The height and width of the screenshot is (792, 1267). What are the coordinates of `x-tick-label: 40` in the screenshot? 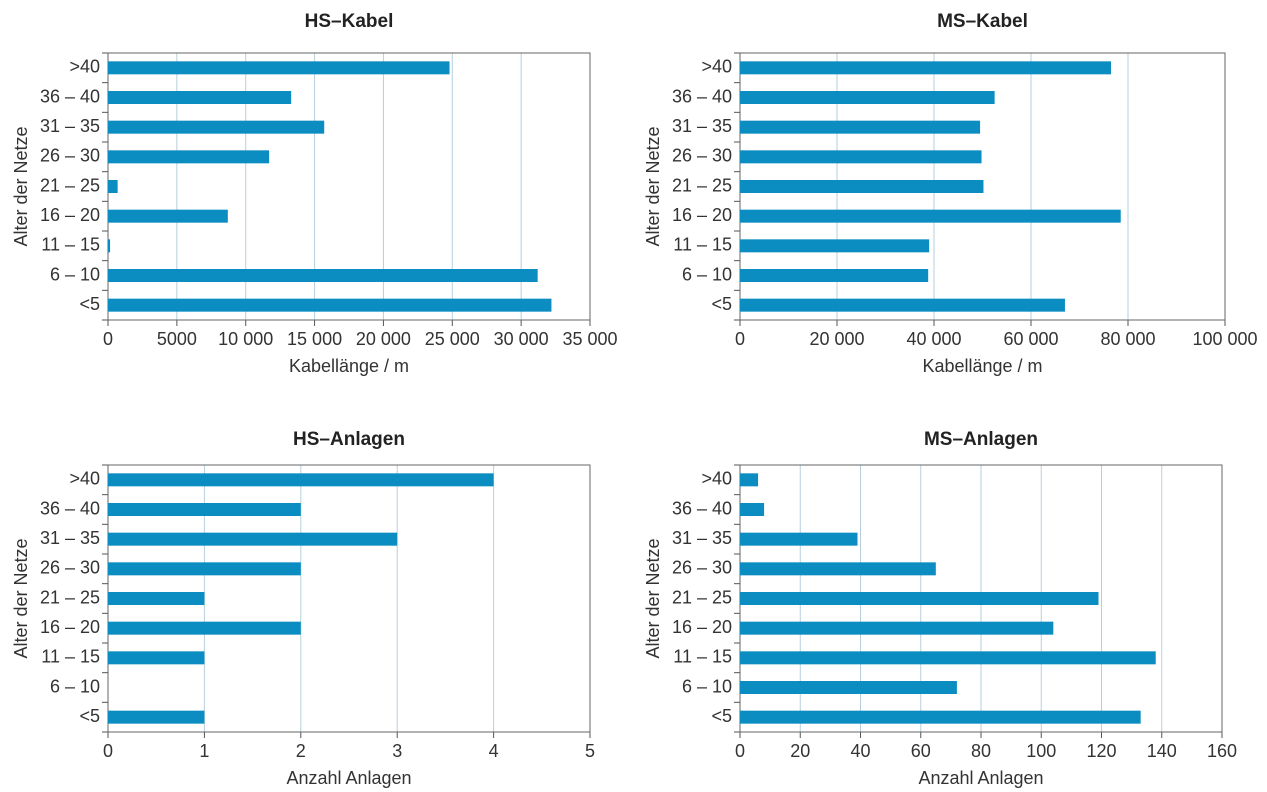 It's located at (860, 751).